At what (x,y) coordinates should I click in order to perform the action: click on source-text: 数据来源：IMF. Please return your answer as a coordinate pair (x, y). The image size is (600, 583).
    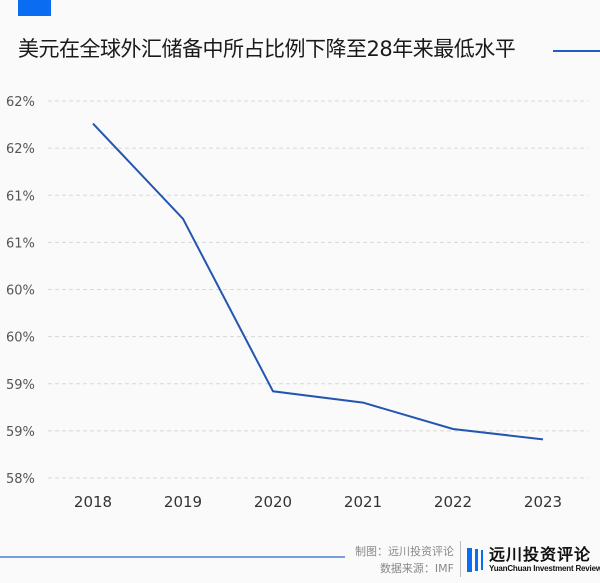
    Looking at the image, I should click on (416, 568).